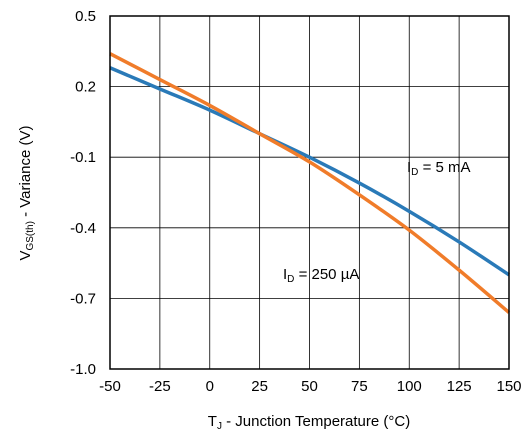  Describe the element at coordinates (259, 386) in the screenshot. I see `x-tick-label: 25` at that location.